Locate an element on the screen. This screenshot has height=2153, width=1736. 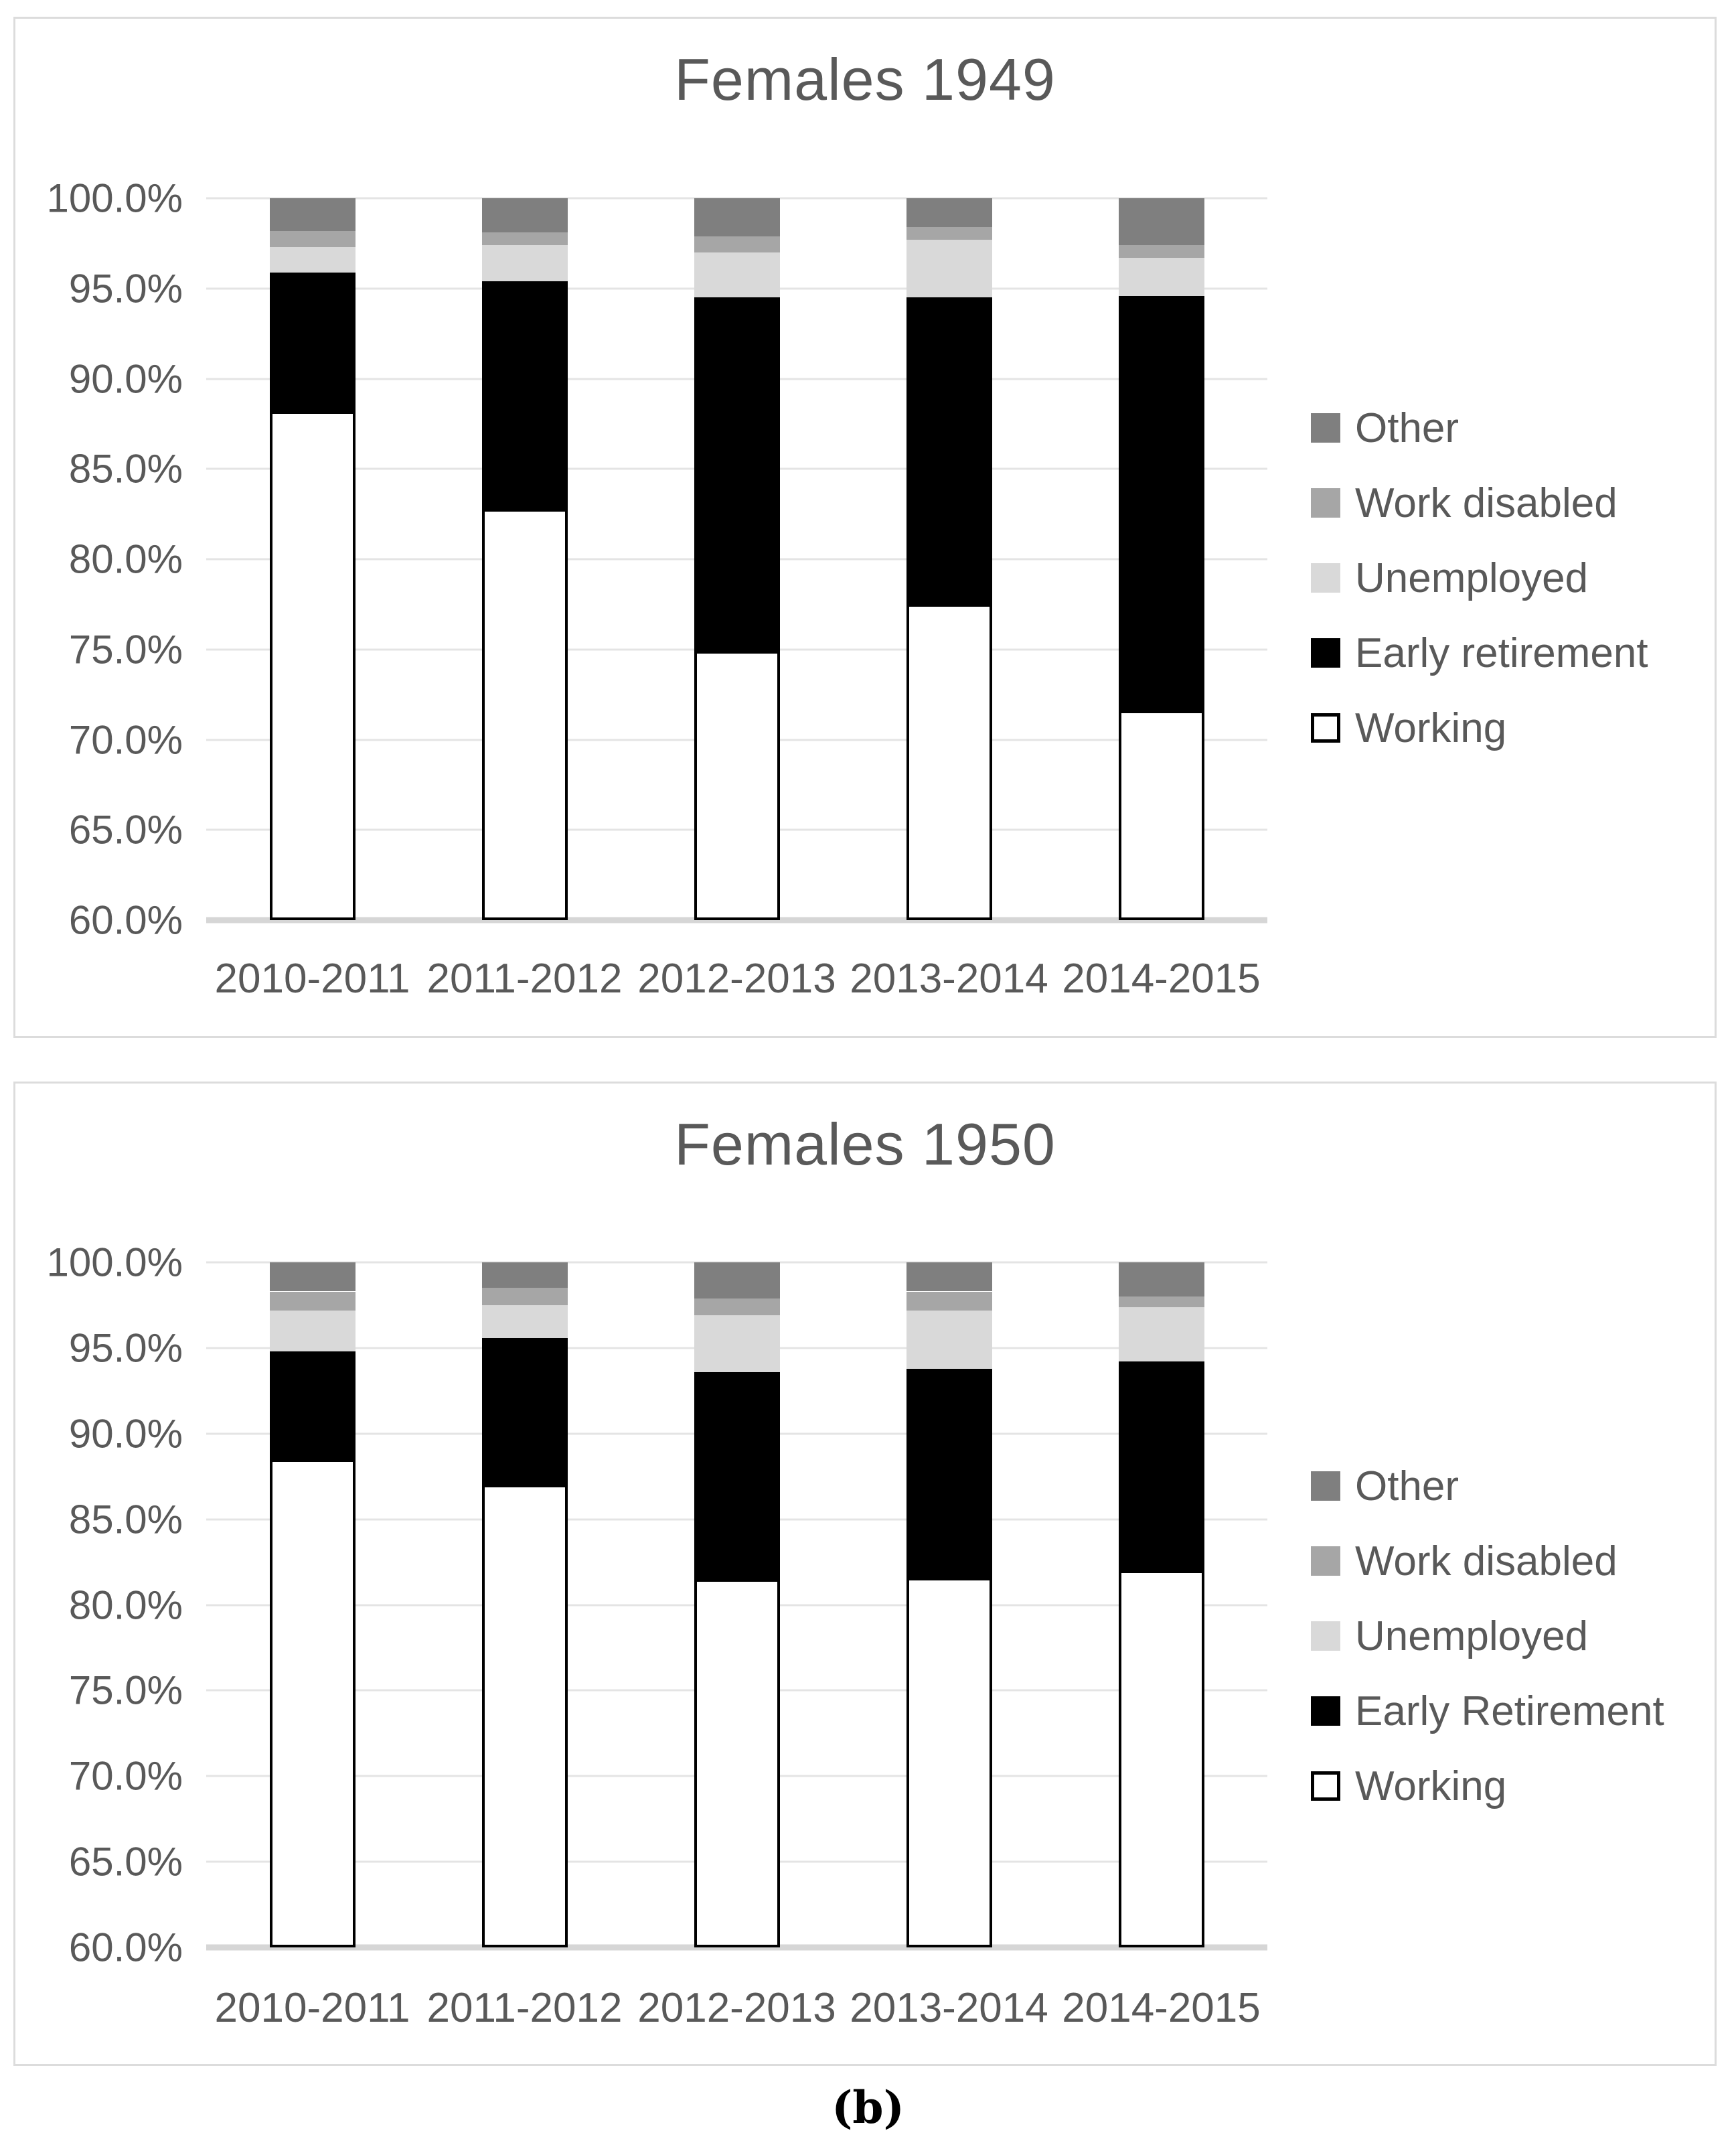
legend-item: Early retirement is located at coordinates (1512, 652).